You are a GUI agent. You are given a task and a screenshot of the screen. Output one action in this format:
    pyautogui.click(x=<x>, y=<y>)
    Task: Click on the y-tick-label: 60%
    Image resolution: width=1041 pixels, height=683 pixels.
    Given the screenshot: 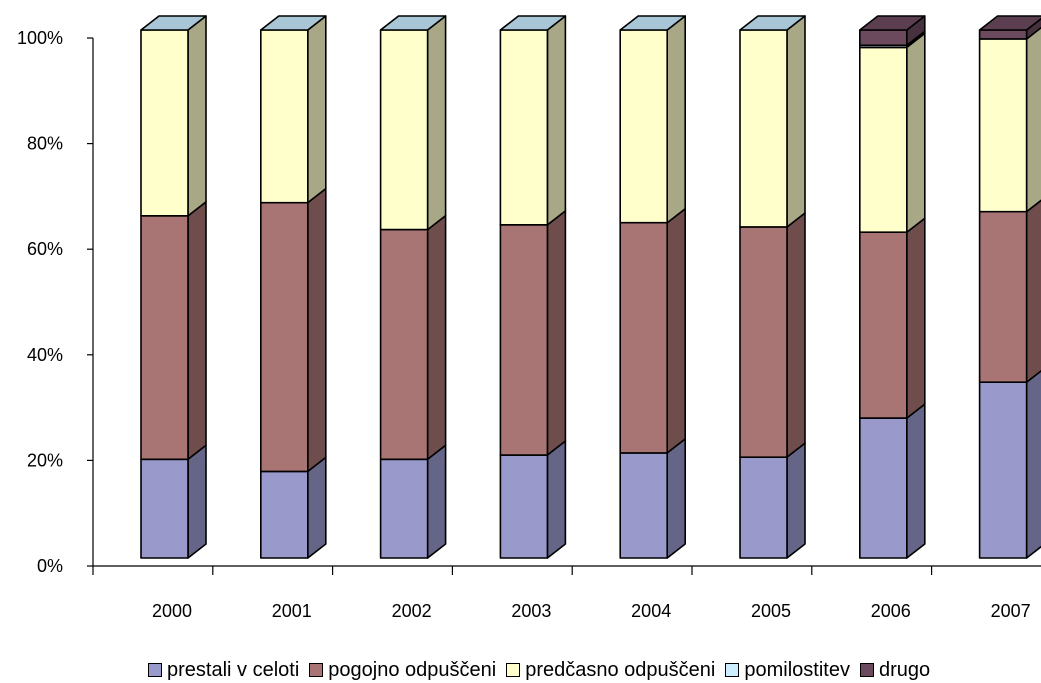 What is the action you would take?
    pyautogui.click(x=45, y=249)
    